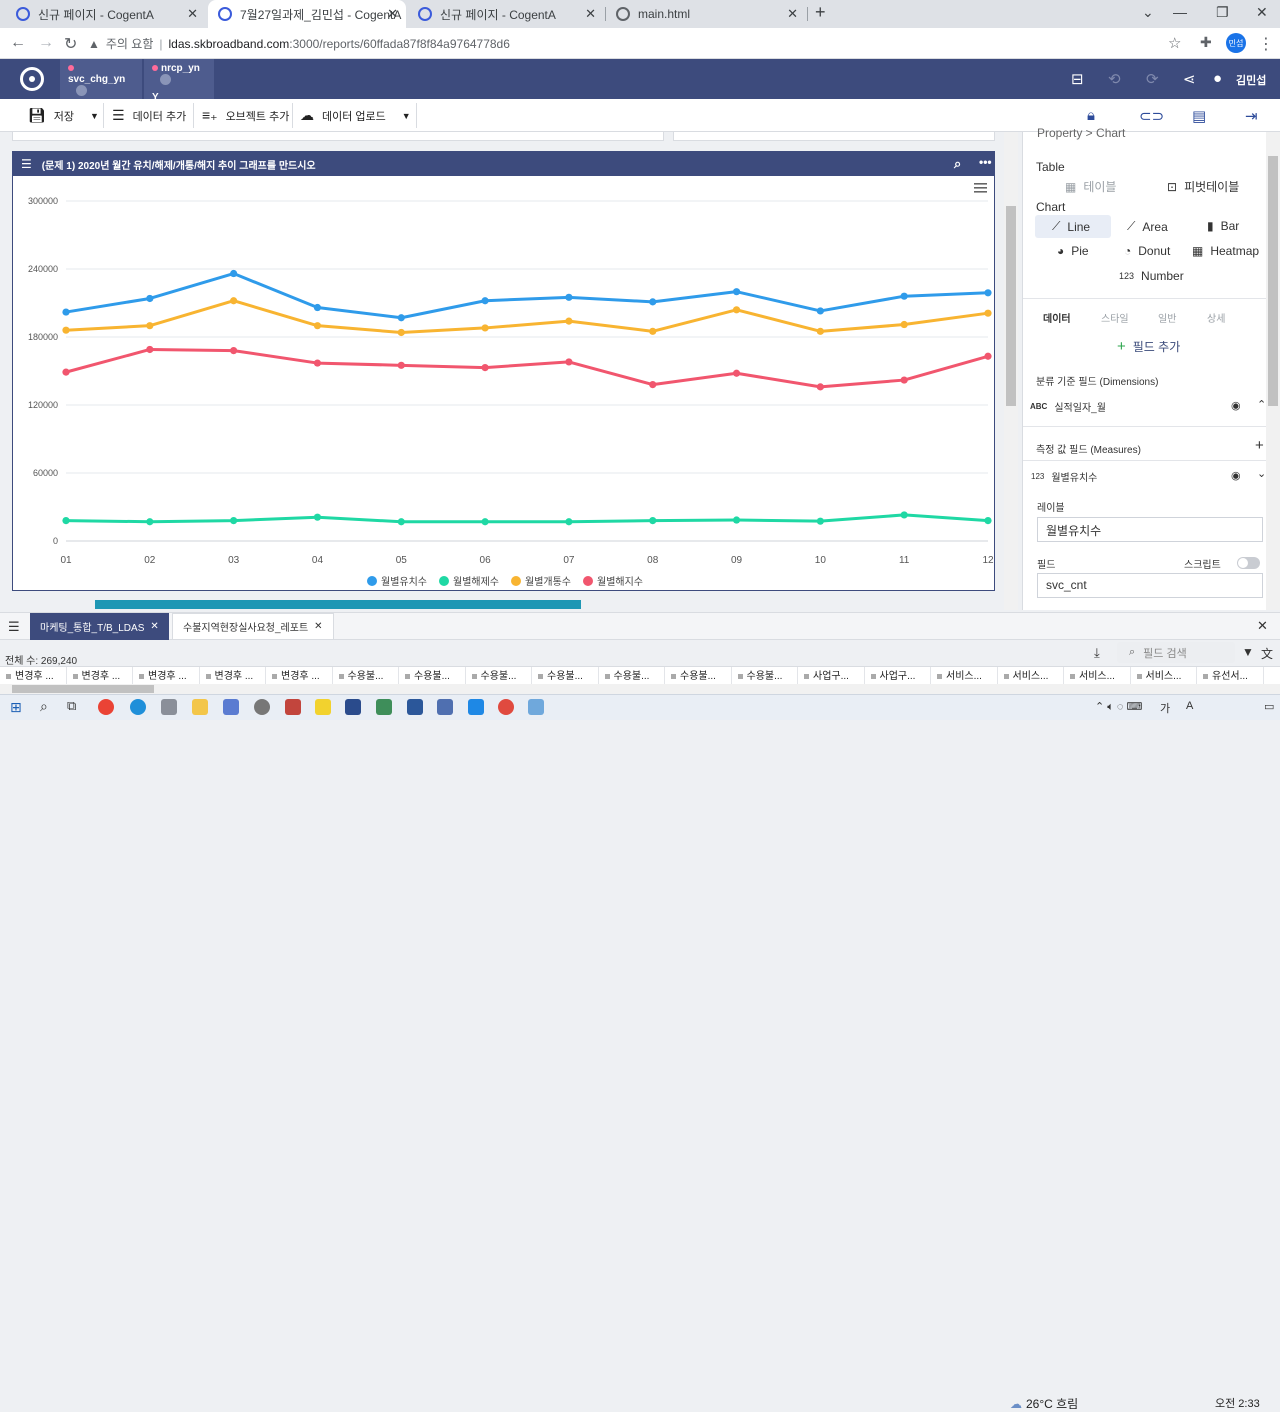 The width and height of the screenshot is (1280, 1412). What do you see at coordinates (1273, 371) in the screenshot?
I see `property-panel-scrollbar` at bounding box center [1273, 371].